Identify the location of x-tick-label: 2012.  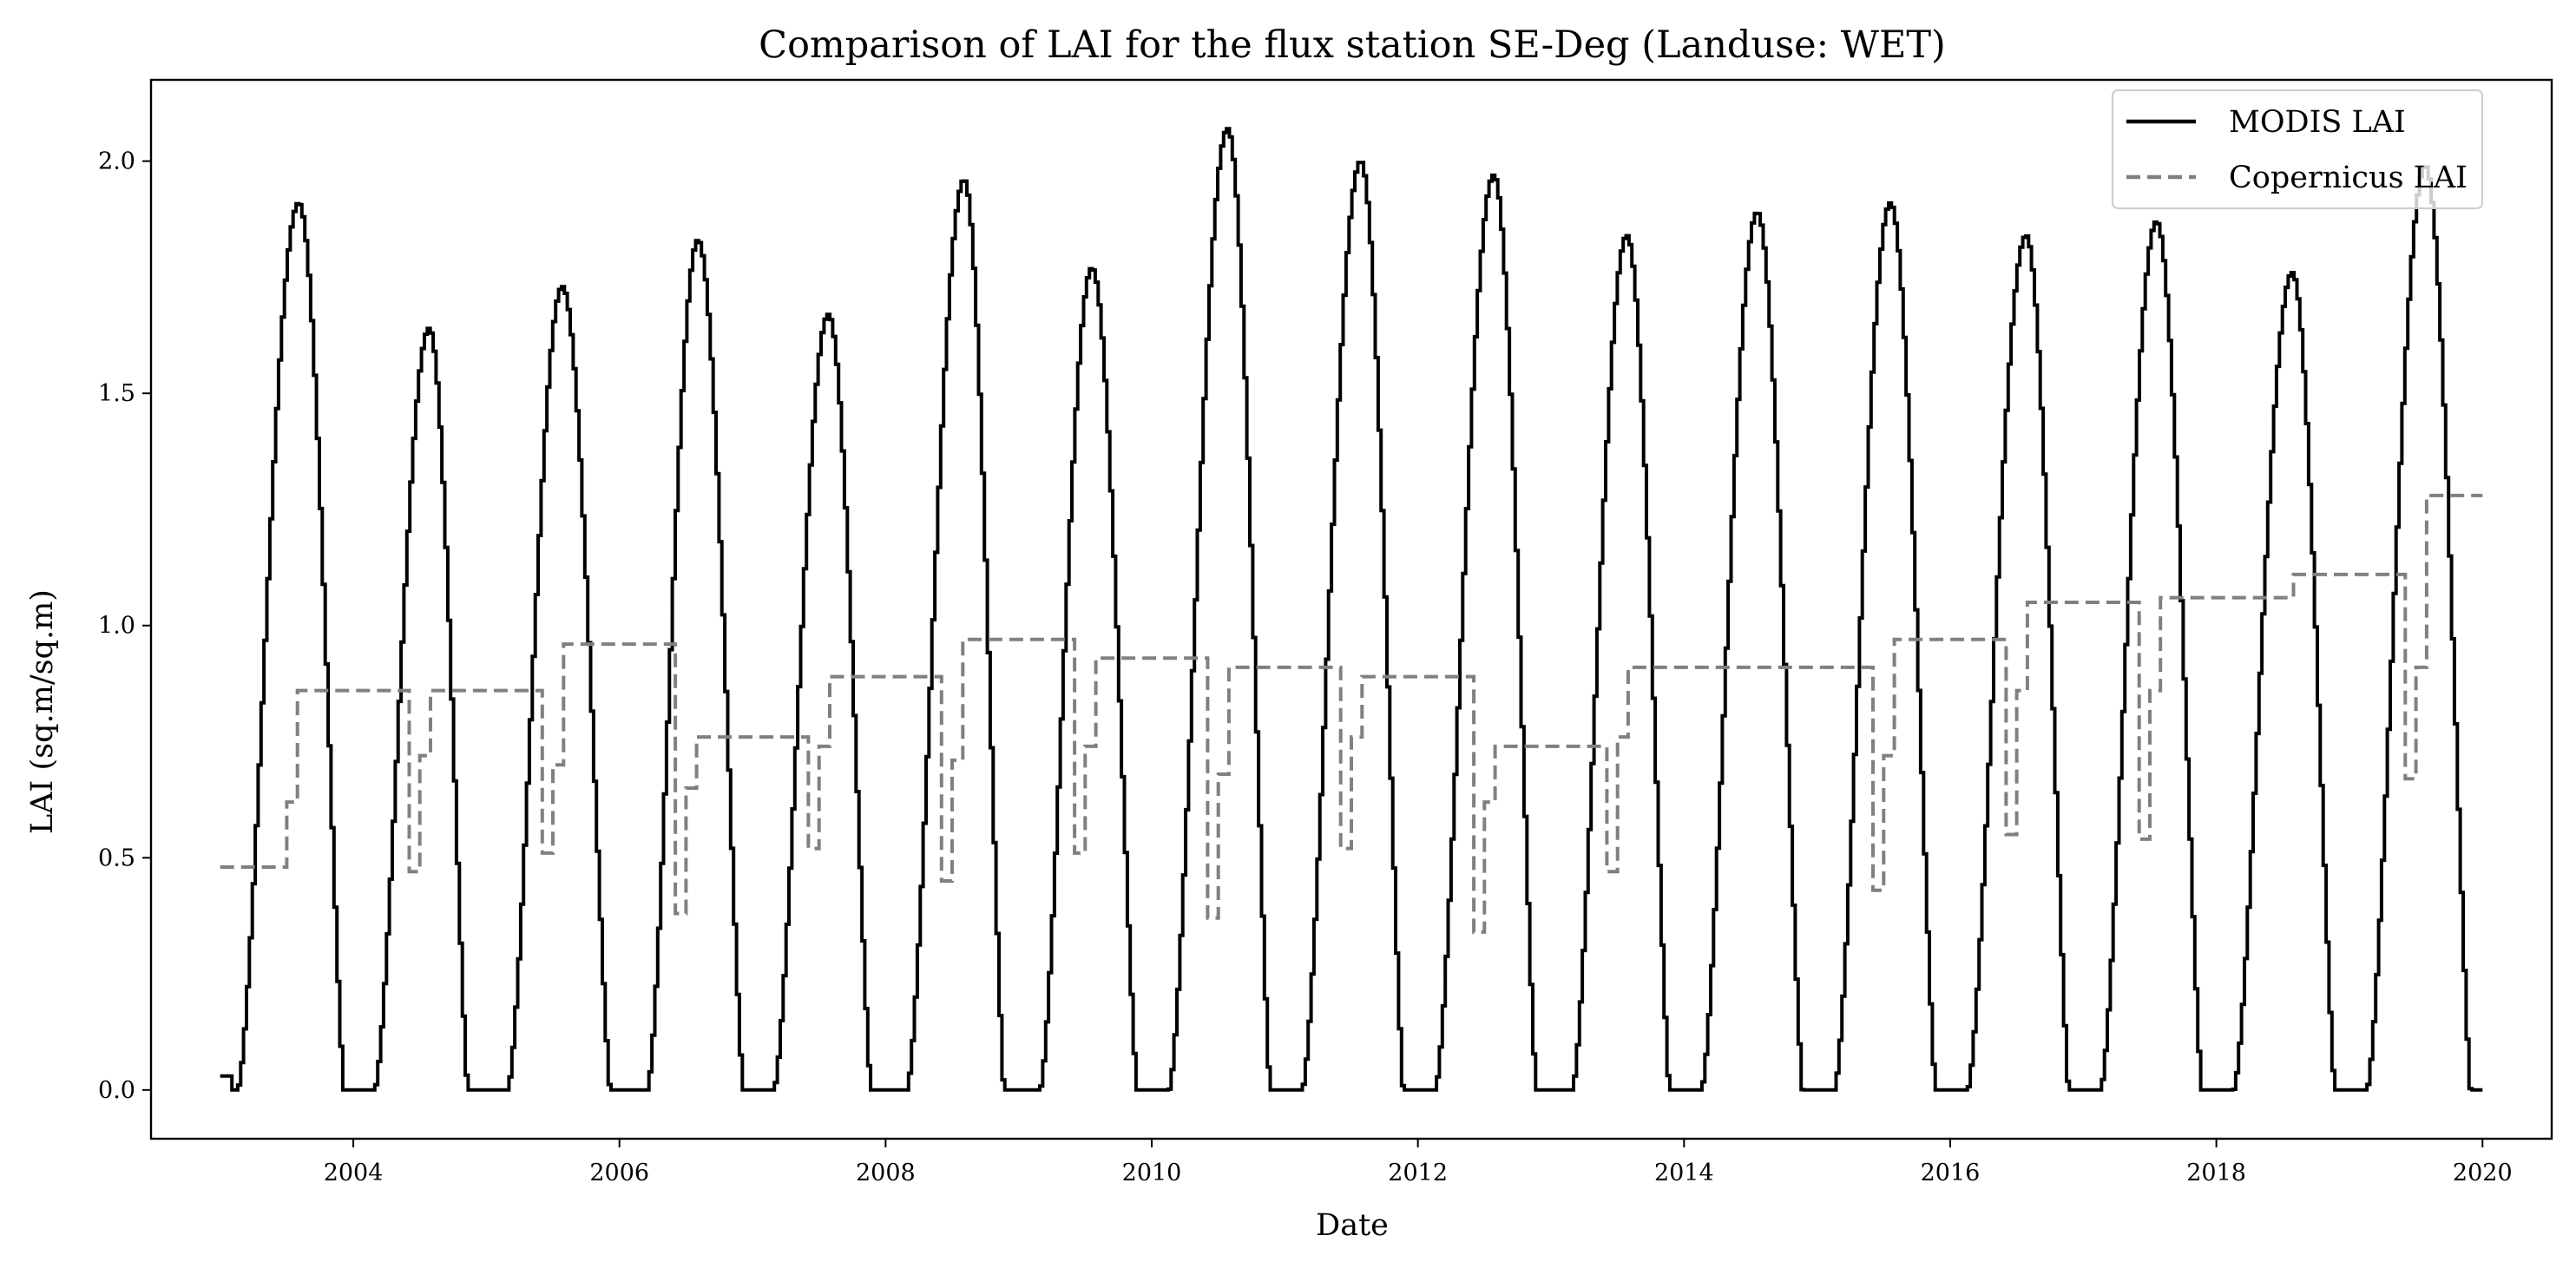
(1418, 1173).